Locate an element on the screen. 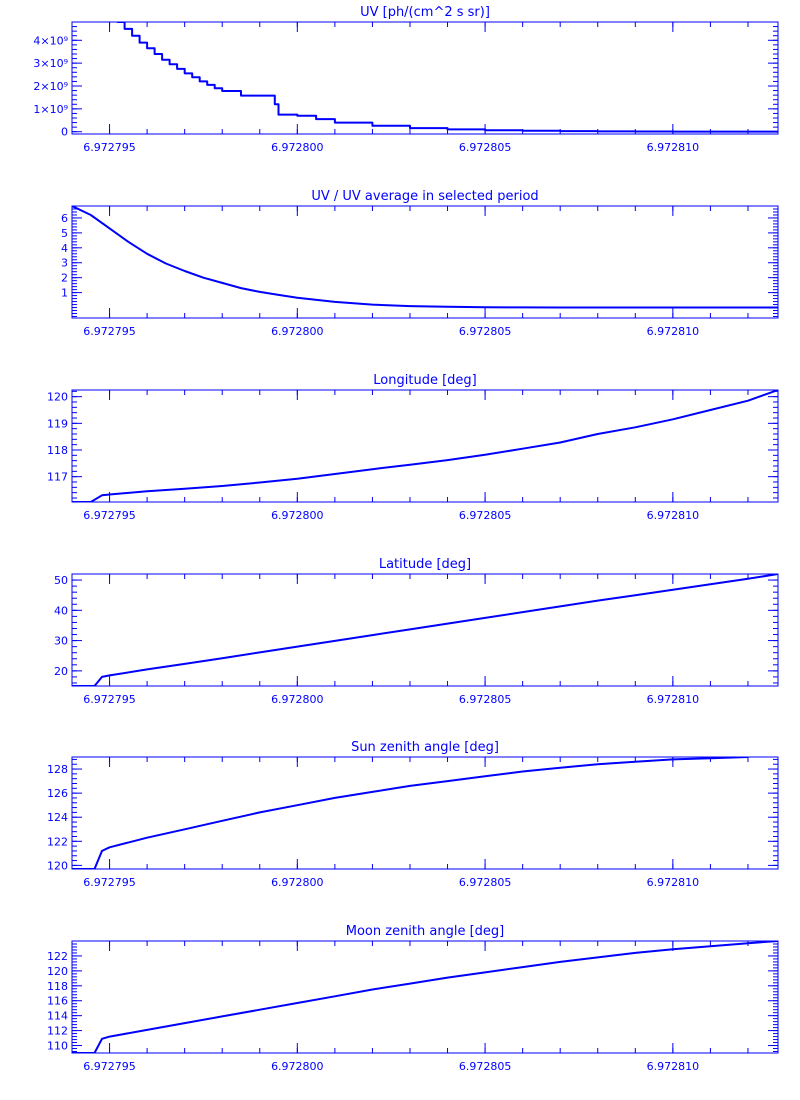  y-tick-label: 126 is located at coordinates (57, 793).